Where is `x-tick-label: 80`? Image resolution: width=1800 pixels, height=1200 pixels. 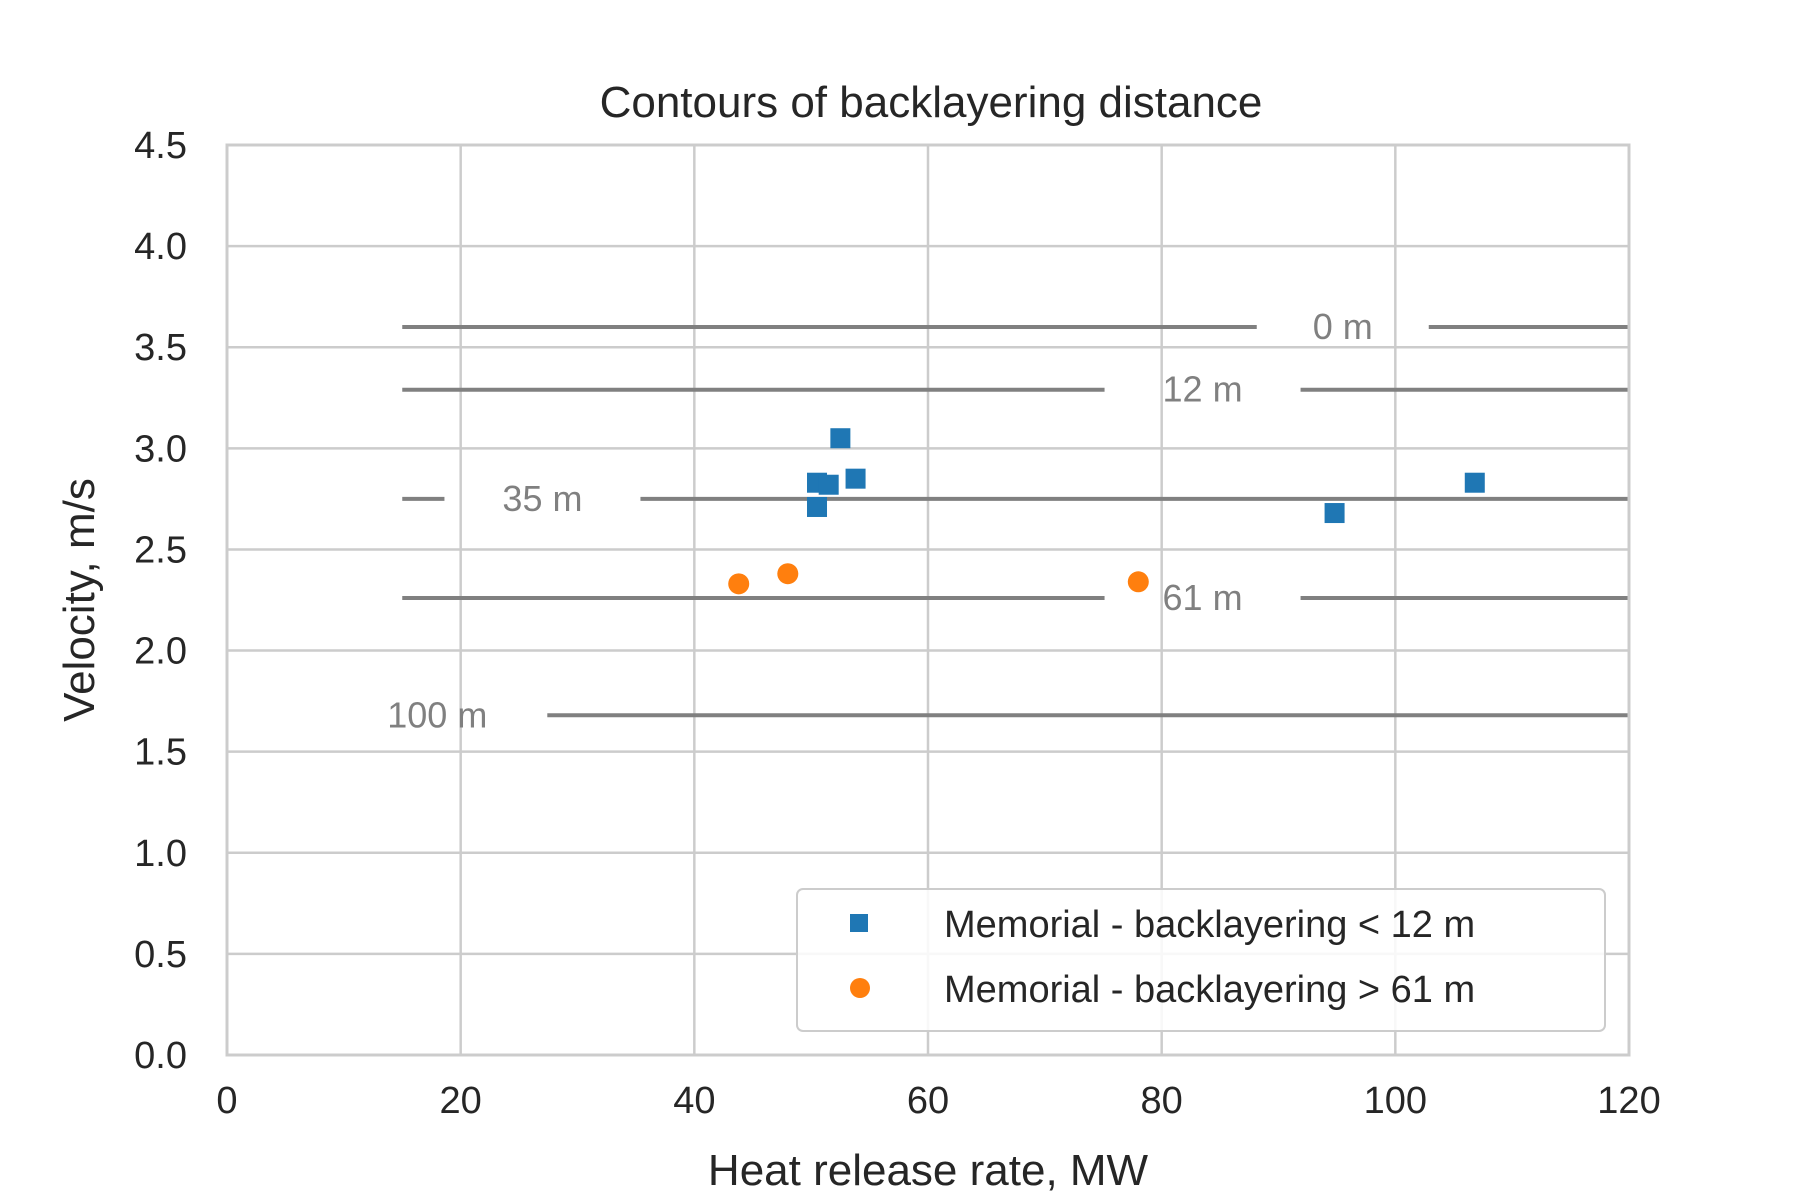 x-tick-label: 80 is located at coordinates (1162, 1101).